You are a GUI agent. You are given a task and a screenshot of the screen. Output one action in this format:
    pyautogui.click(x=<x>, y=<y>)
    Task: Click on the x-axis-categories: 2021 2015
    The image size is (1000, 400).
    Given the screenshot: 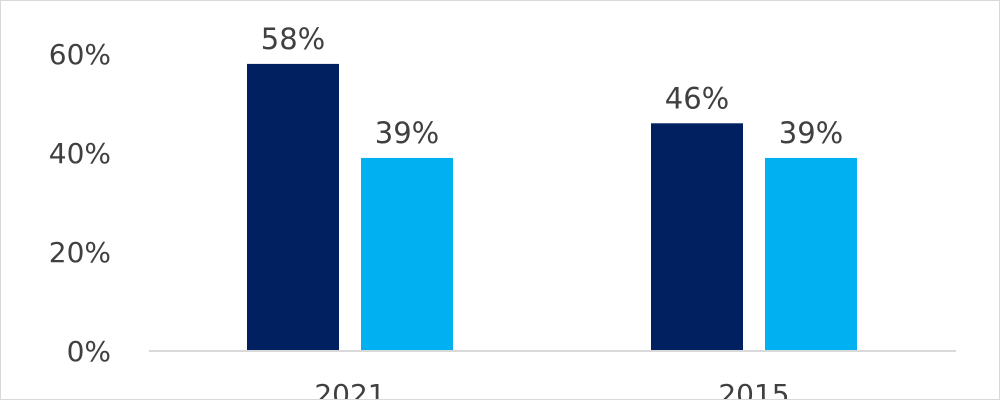 What is the action you would take?
    pyautogui.click(x=551, y=389)
    